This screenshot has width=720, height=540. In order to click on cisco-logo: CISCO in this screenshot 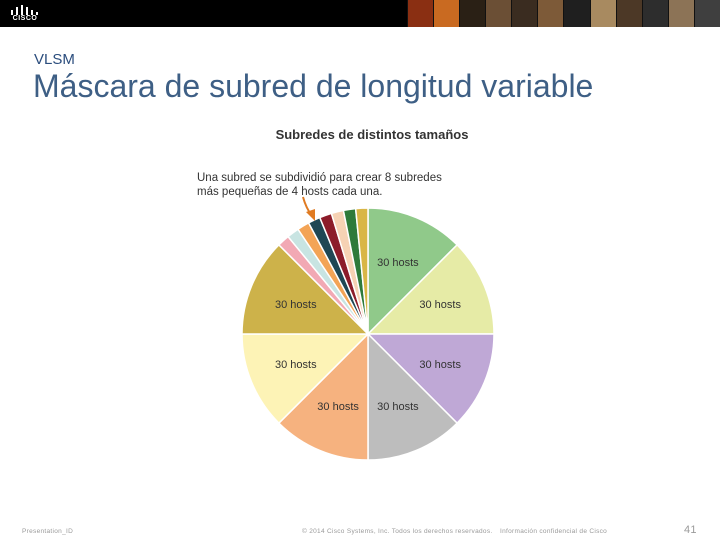, I will do `click(25, 14)`.